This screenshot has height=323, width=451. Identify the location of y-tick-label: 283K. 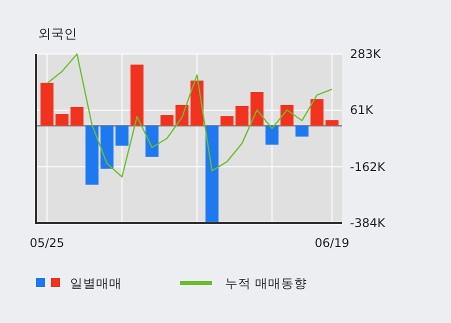
(366, 54).